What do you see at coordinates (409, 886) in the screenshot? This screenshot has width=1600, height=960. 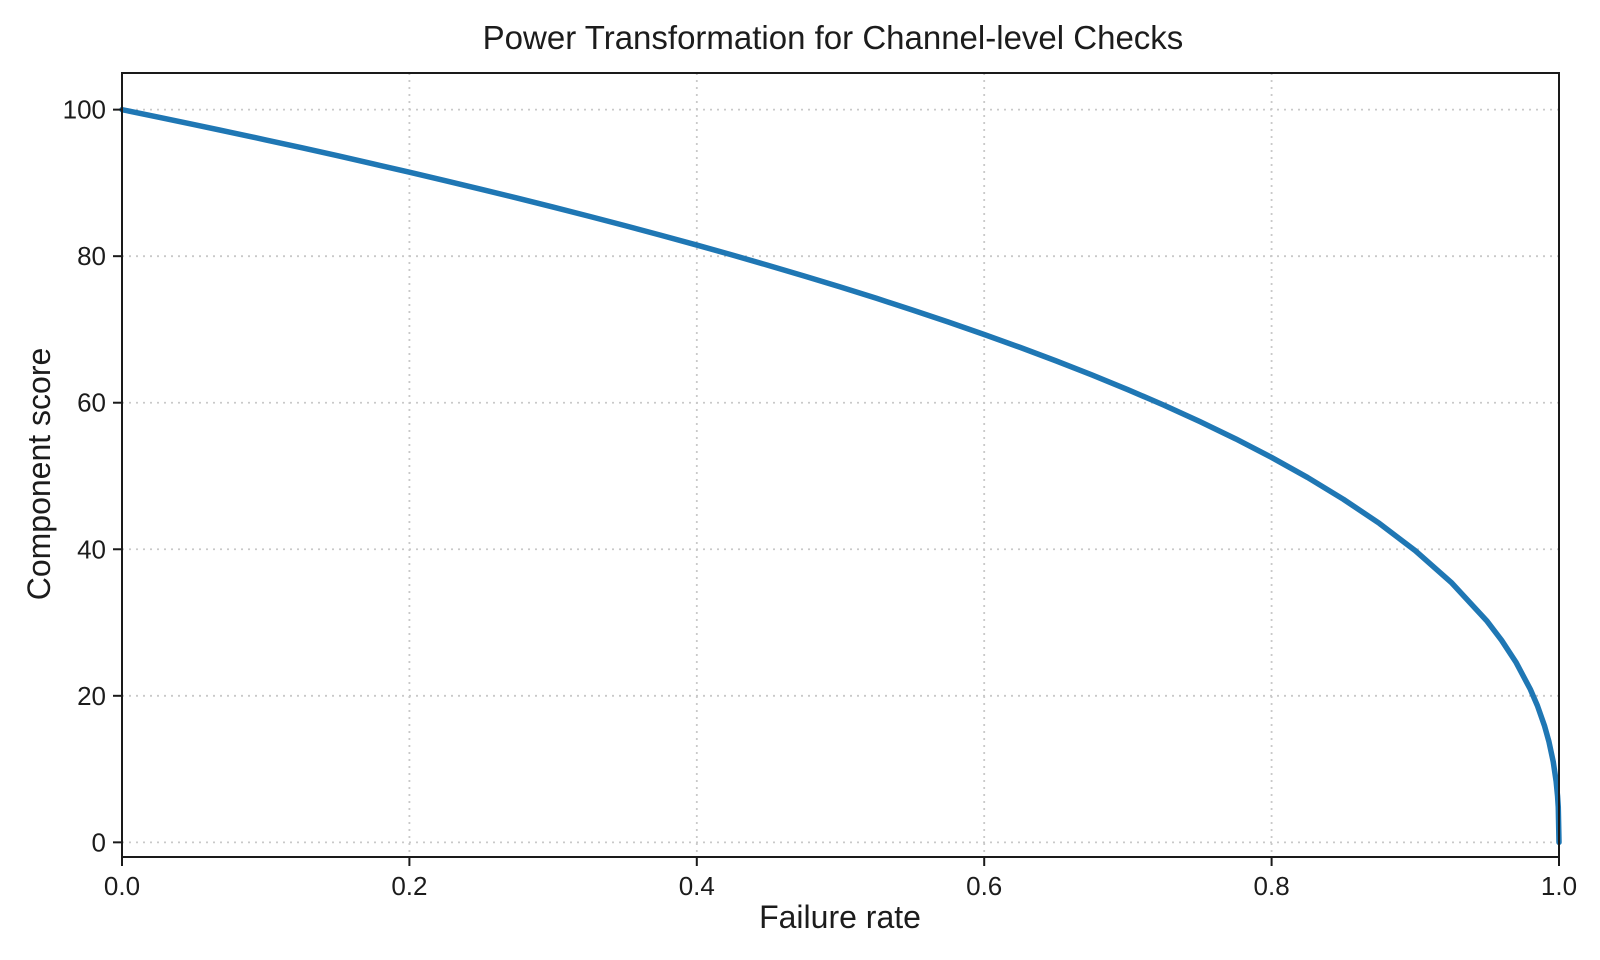 I see `x-tick-label: 0.2` at bounding box center [409, 886].